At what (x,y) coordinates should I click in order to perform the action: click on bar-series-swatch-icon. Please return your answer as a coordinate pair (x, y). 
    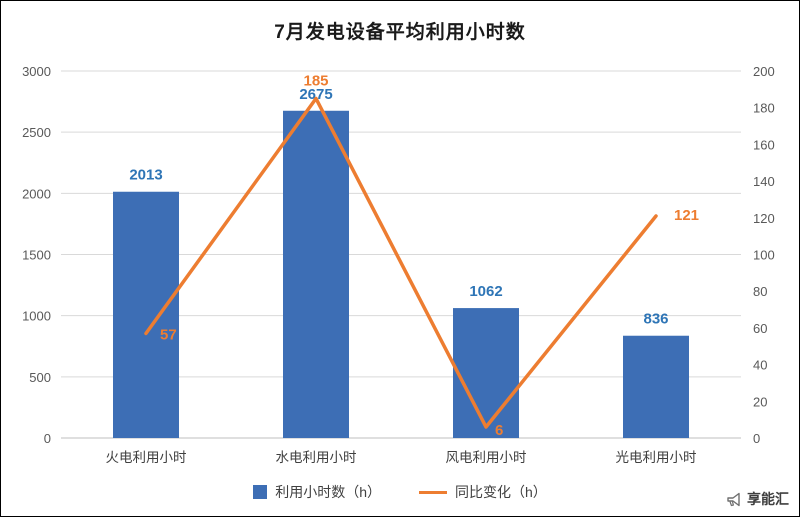
    Looking at the image, I should click on (260, 492).